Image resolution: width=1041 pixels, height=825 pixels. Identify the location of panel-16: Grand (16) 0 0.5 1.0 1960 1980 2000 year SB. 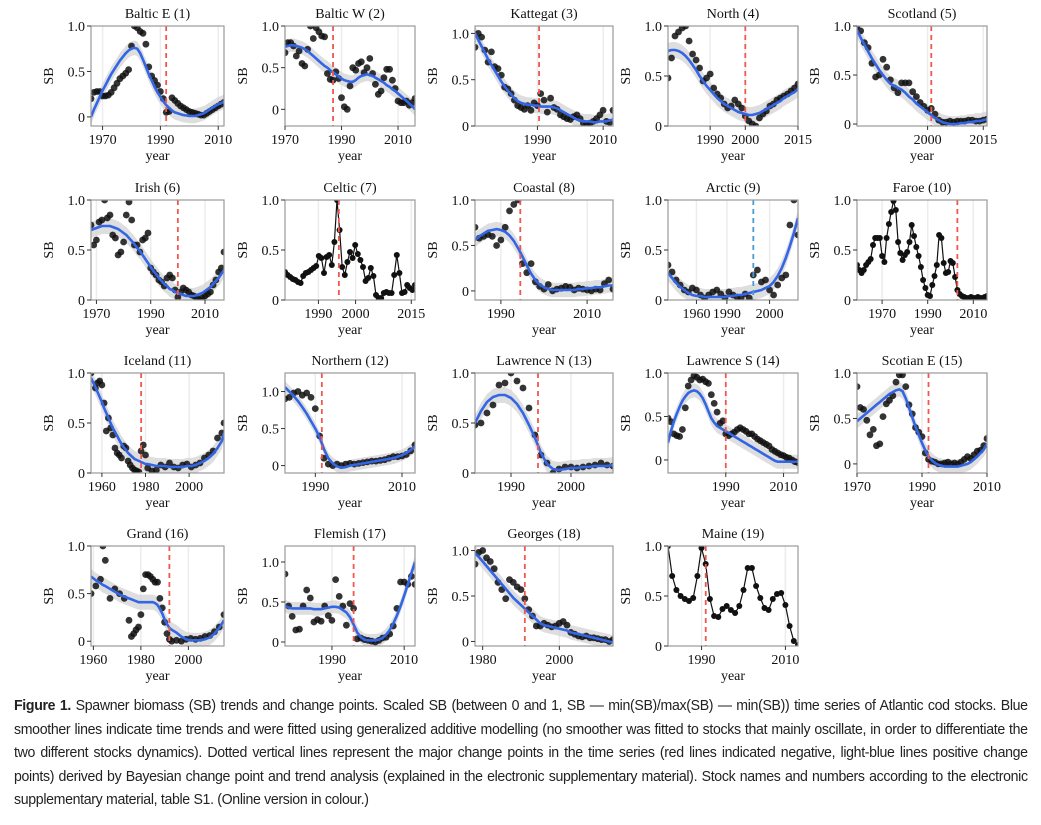
(133, 605).